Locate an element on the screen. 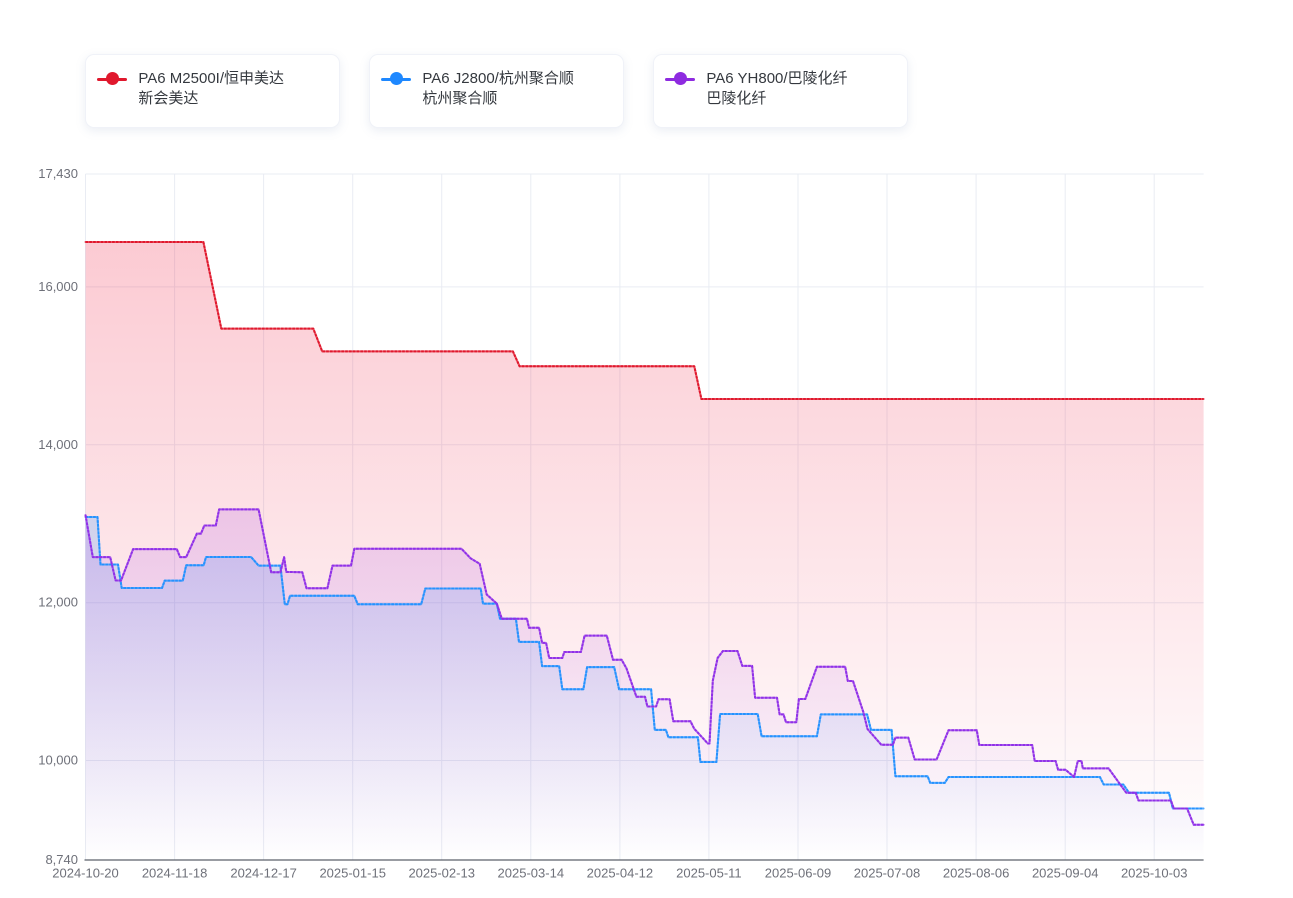  svg-text: 12,000 is located at coordinates (58, 602).